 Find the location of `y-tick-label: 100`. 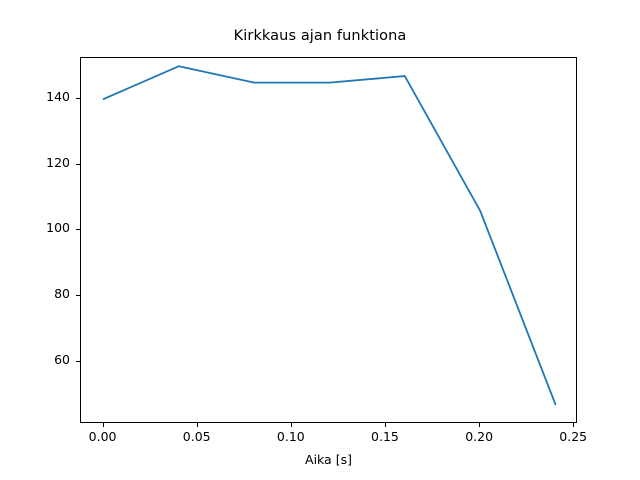

y-tick-label: 100 is located at coordinates (58, 228).